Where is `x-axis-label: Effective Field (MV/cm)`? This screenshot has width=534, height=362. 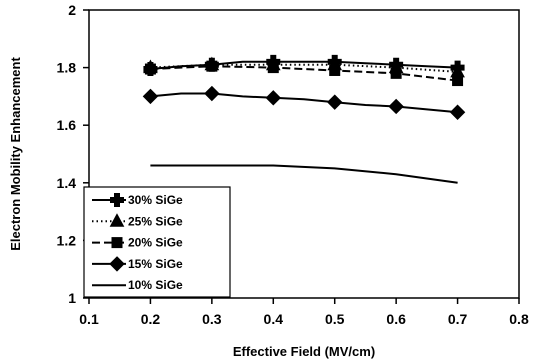
x-axis-label: Effective Field (MV/cm) is located at coordinates (304, 351).